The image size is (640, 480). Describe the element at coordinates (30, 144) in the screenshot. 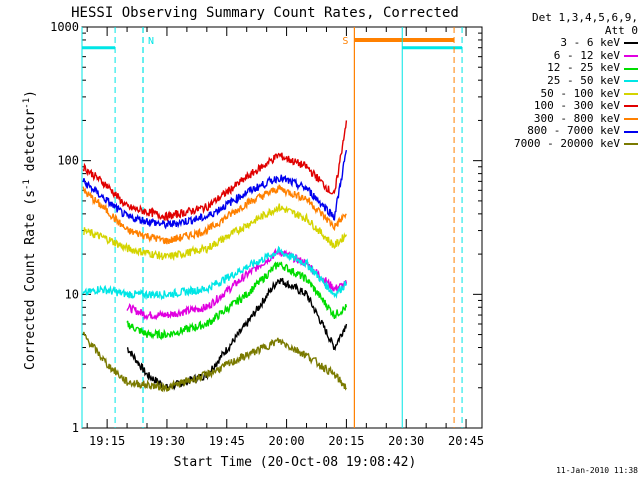

I see `y-label-part: detector` at that location.